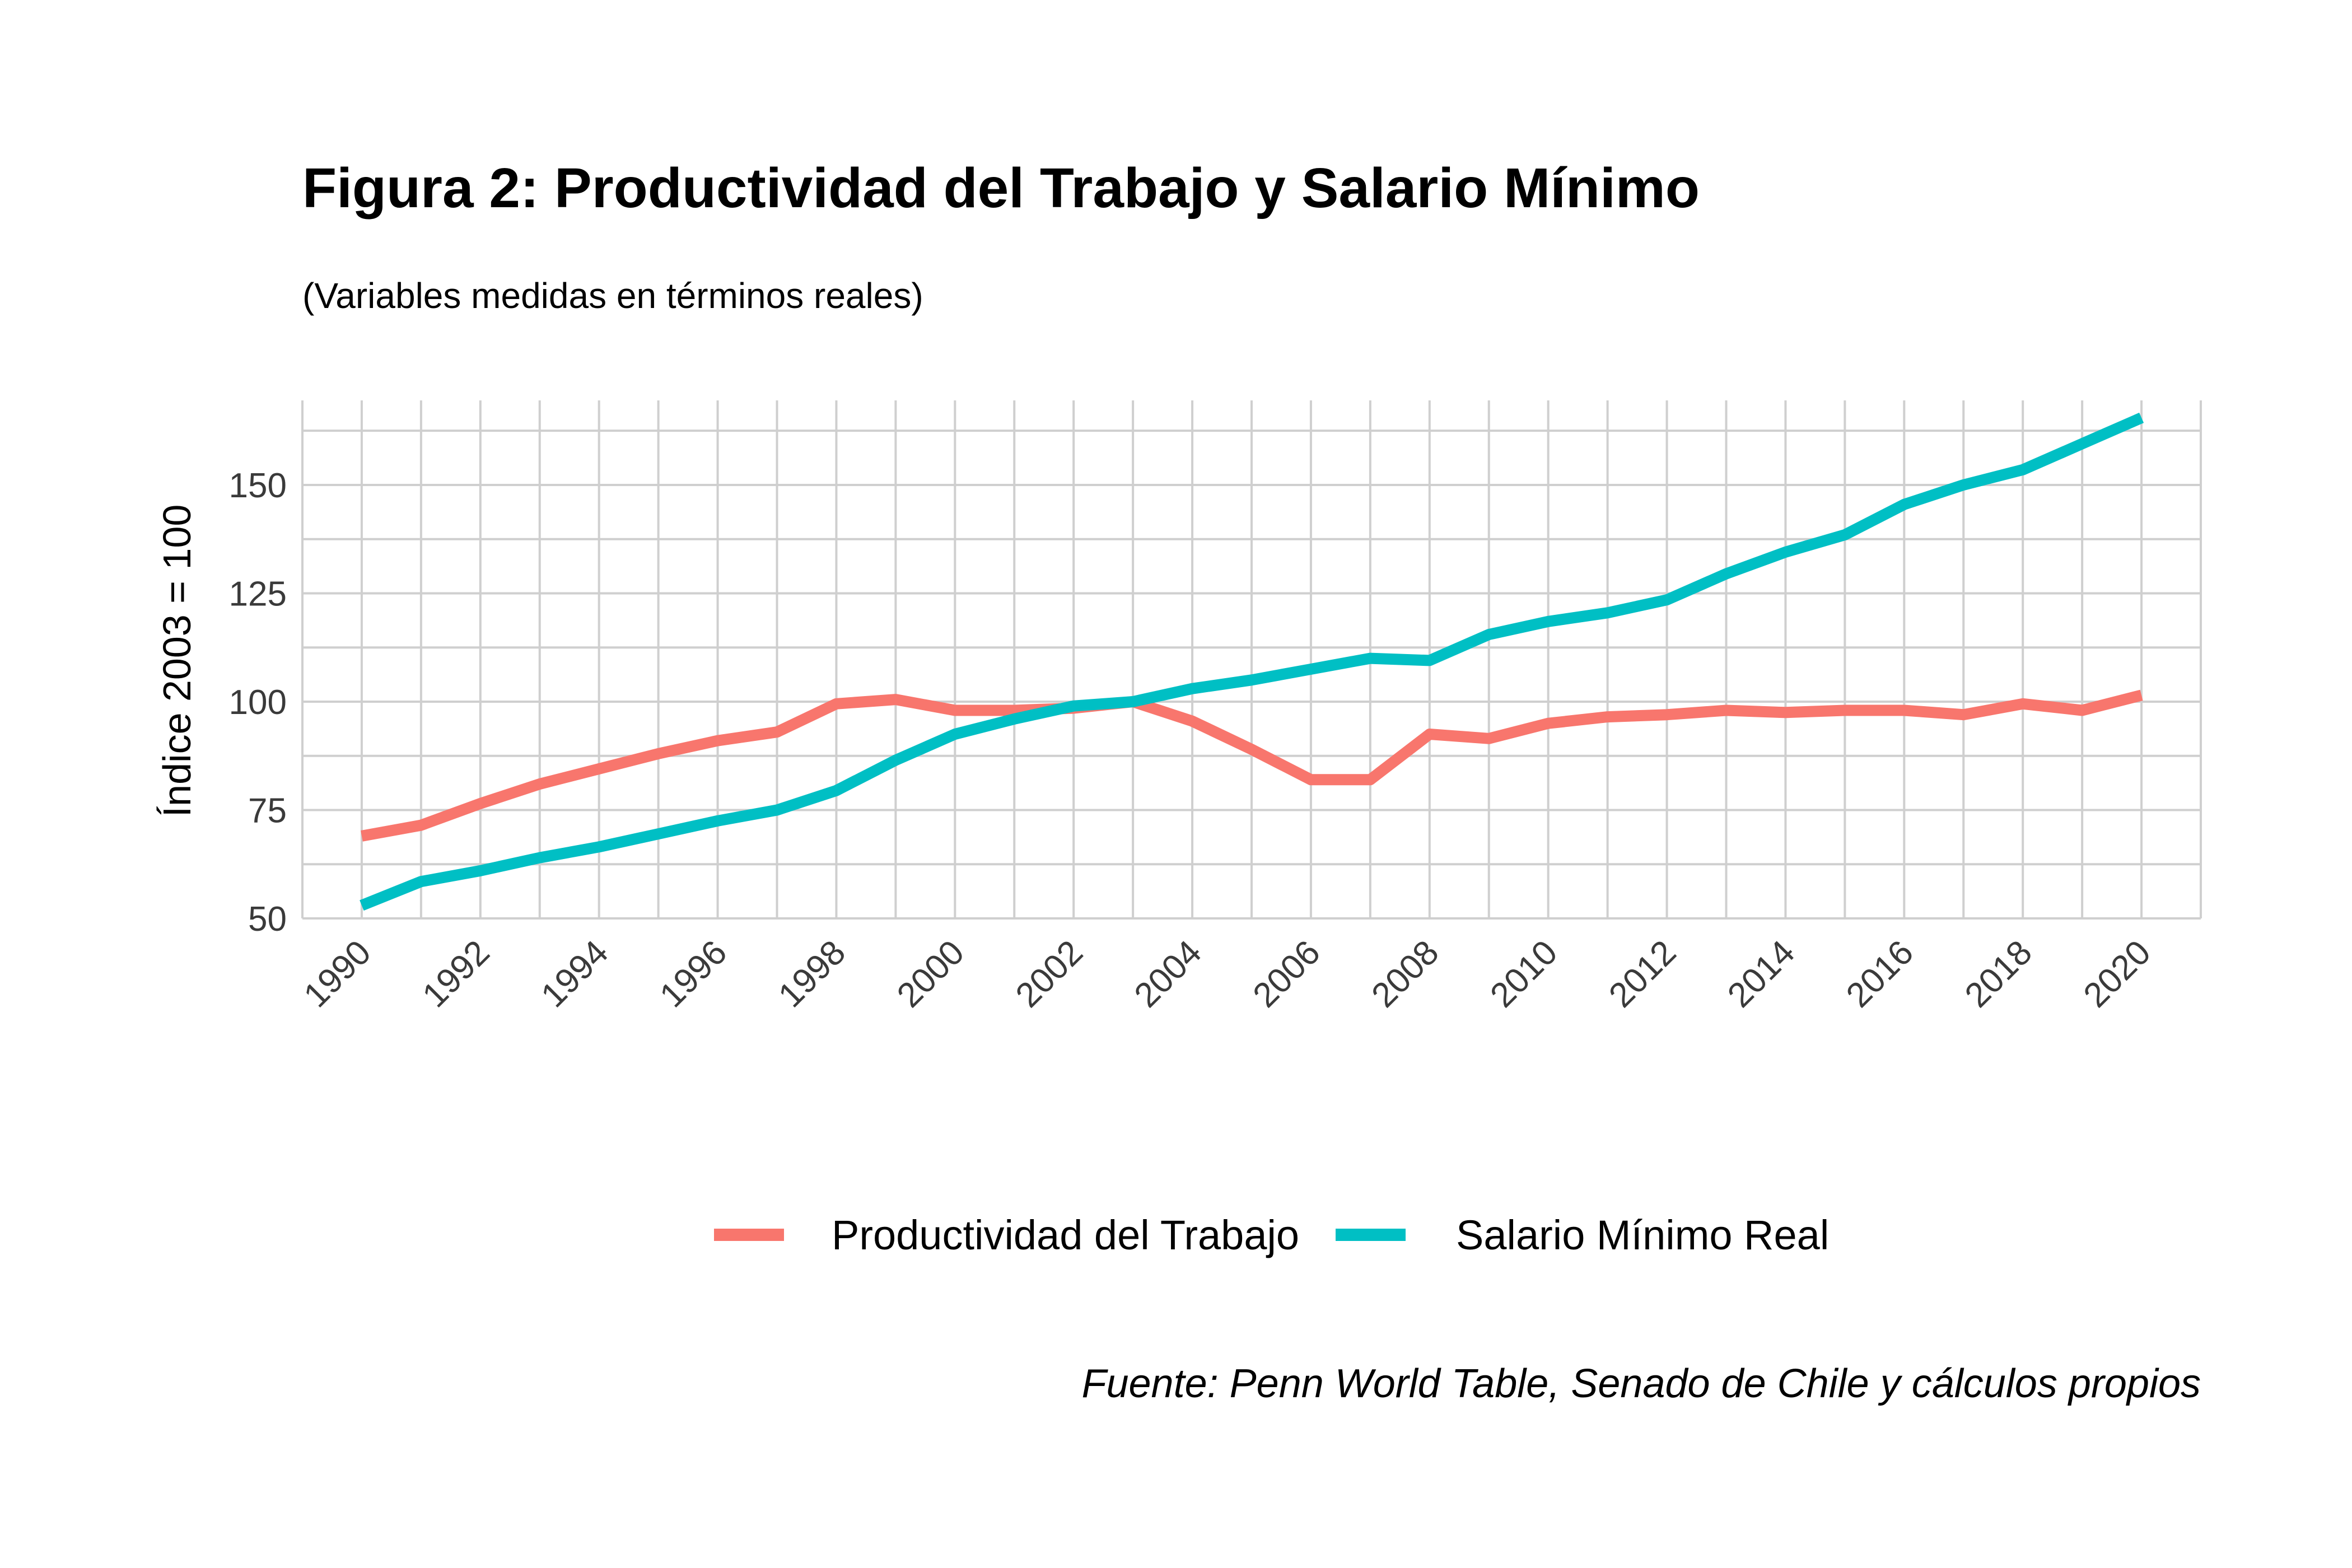 The width and height of the screenshot is (2352, 1568). What do you see at coordinates (1168, 974) in the screenshot?
I see `x-tick-label: 2004` at bounding box center [1168, 974].